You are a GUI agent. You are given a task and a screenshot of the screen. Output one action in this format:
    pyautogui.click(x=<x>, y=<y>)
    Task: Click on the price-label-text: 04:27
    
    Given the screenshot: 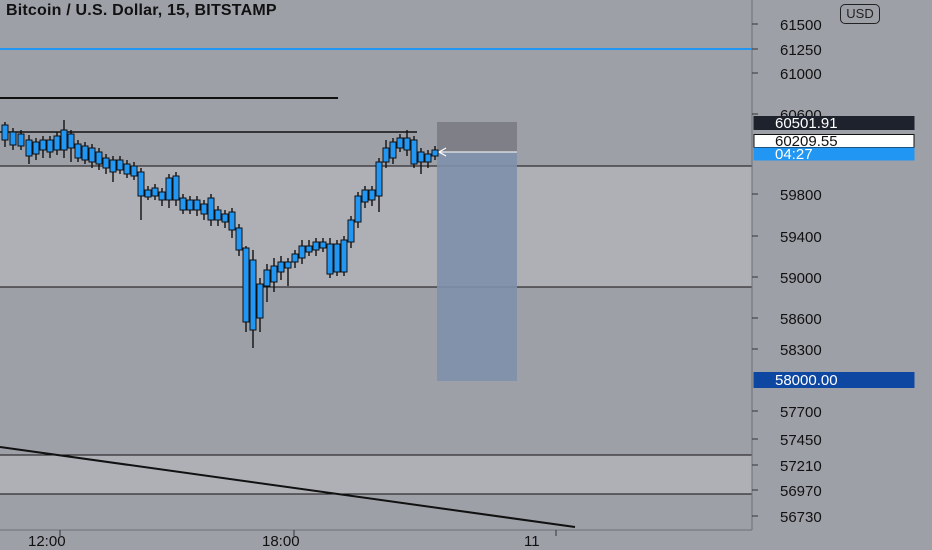 What is the action you would take?
    pyautogui.click(x=794, y=154)
    